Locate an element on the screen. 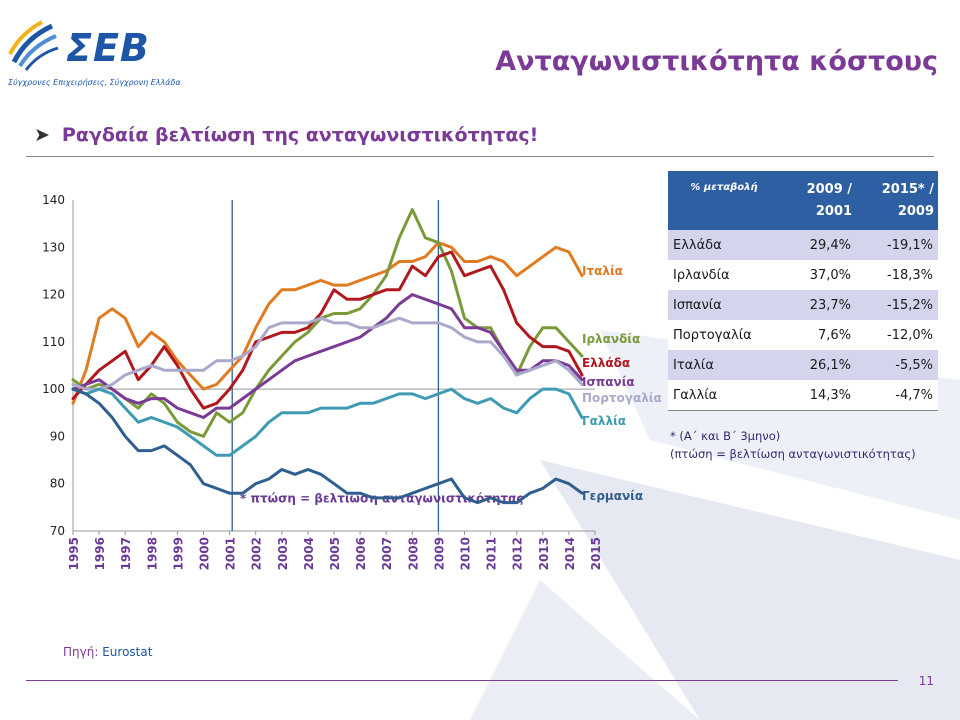 The width and height of the screenshot is (960, 720). table-cell-country: Ελλάδα is located at coordinates (724, 245).